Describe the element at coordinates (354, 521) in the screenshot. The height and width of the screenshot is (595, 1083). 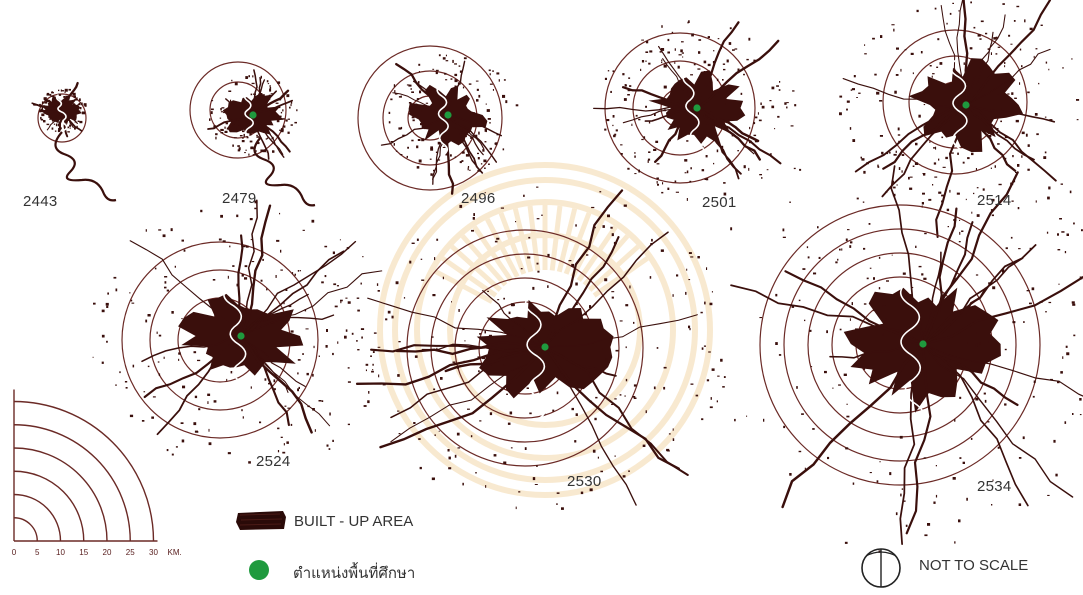
I see `legend-built-up-label: BUILT - UP AREA` at that location.